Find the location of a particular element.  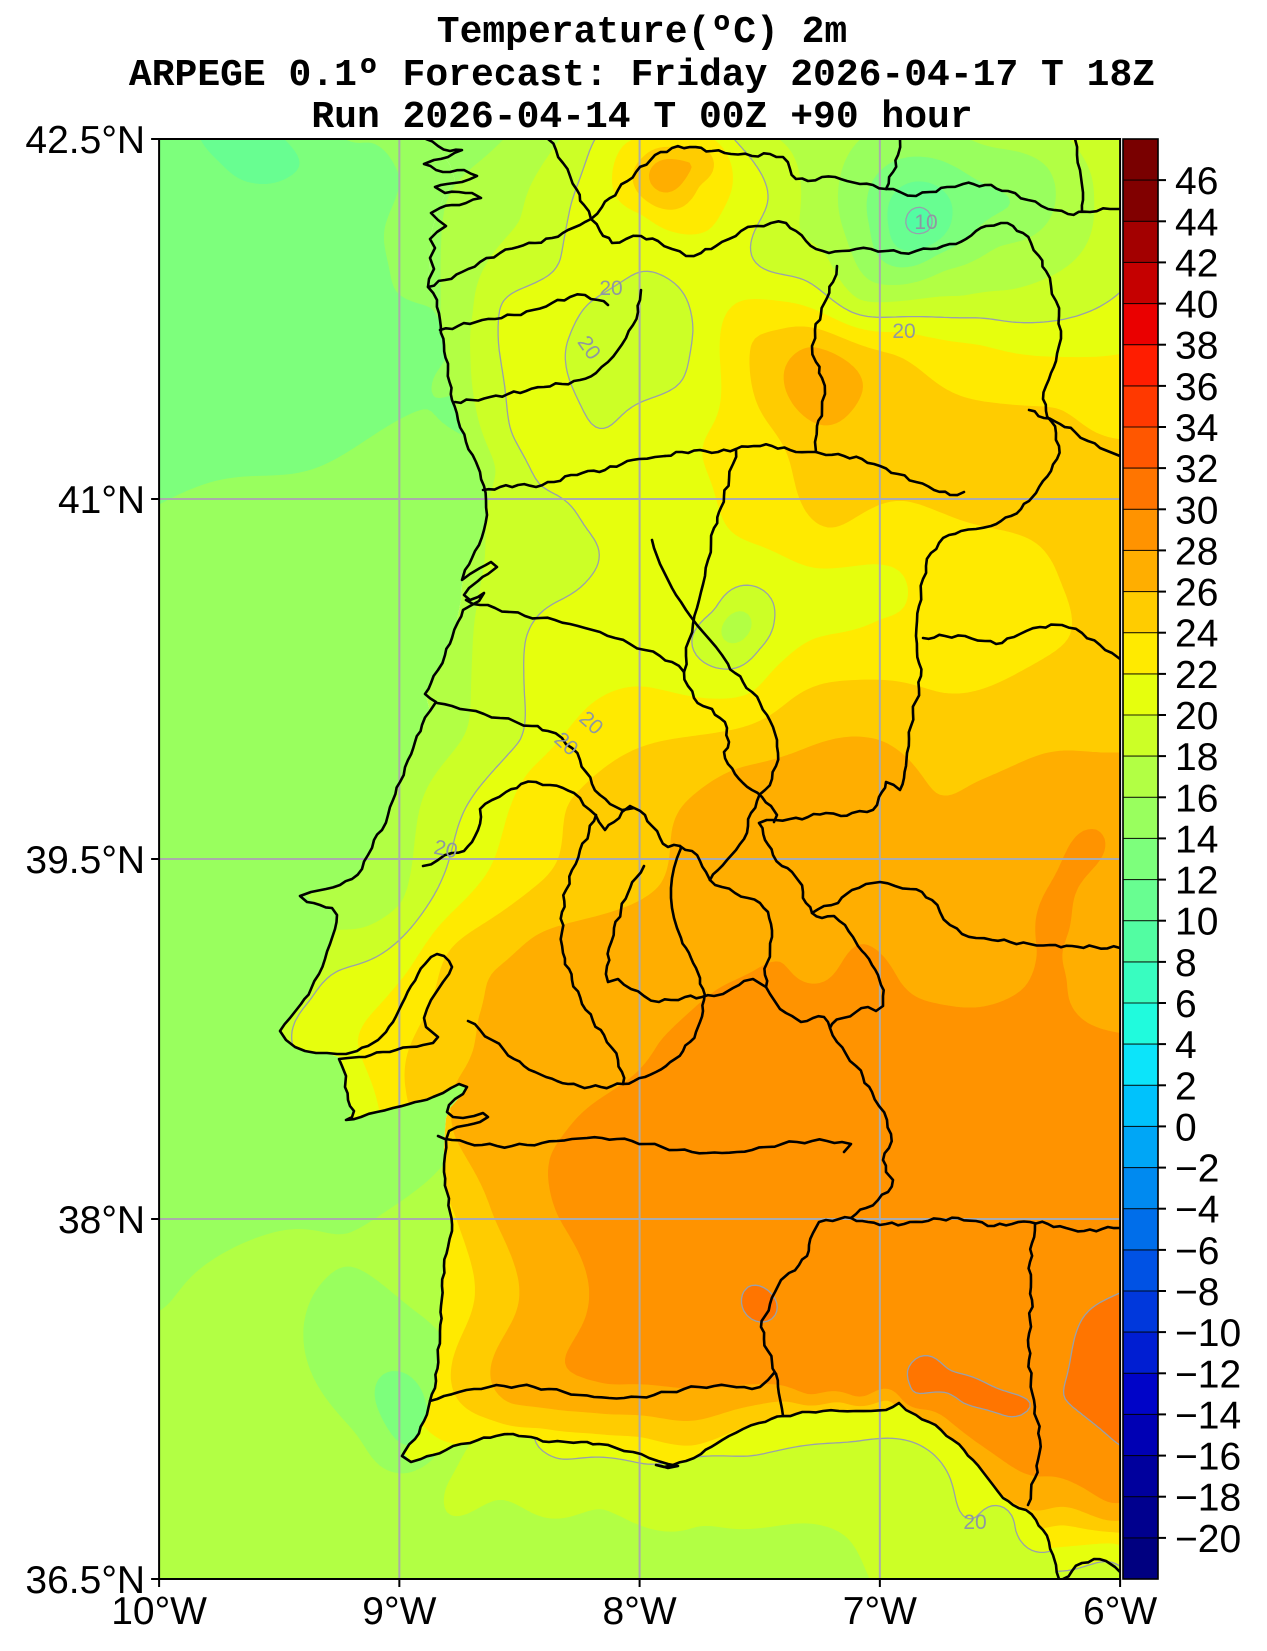

svg-text: 8 is located at coordinates (1186, 963).